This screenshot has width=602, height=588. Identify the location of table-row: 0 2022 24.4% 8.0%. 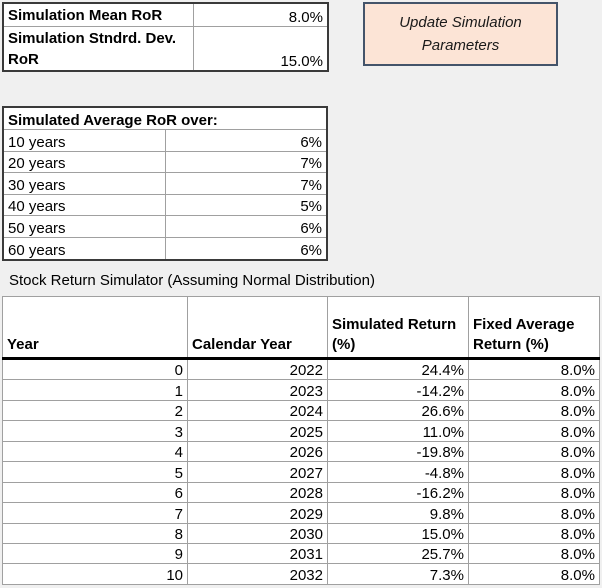
(301, 369).